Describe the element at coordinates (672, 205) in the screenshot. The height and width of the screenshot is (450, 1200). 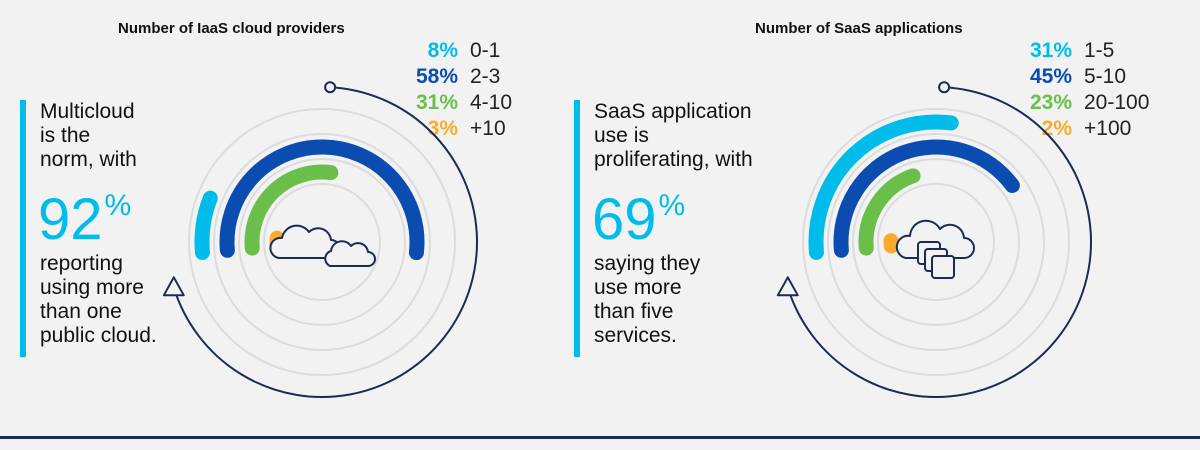
I see `saas-big-unit: %` at that location.